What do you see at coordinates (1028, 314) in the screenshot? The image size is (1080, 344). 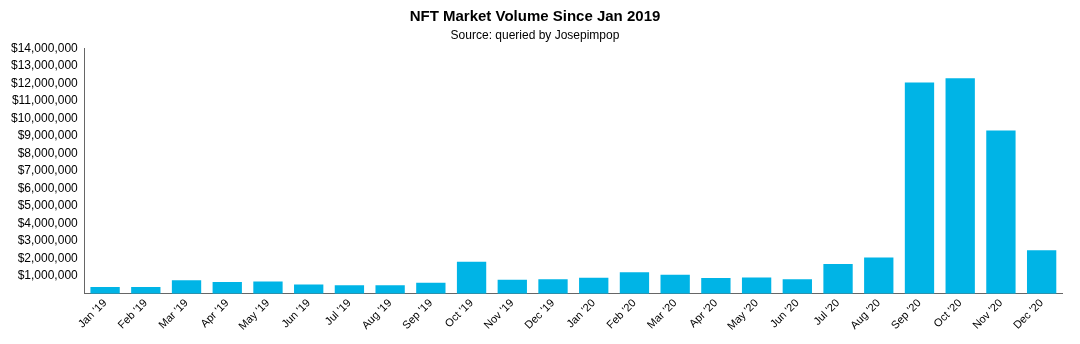 I see `x-tick-label: Dec '20` at bounding box center [1028, 314].